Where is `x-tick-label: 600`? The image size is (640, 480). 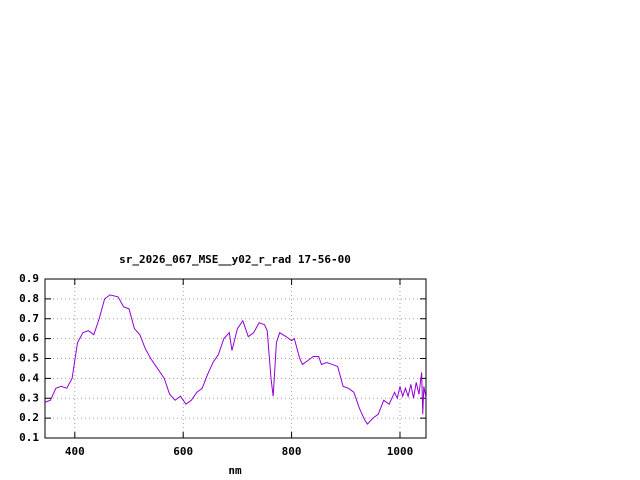
x-tick-label: 600 is located at coordinates (183, 451).